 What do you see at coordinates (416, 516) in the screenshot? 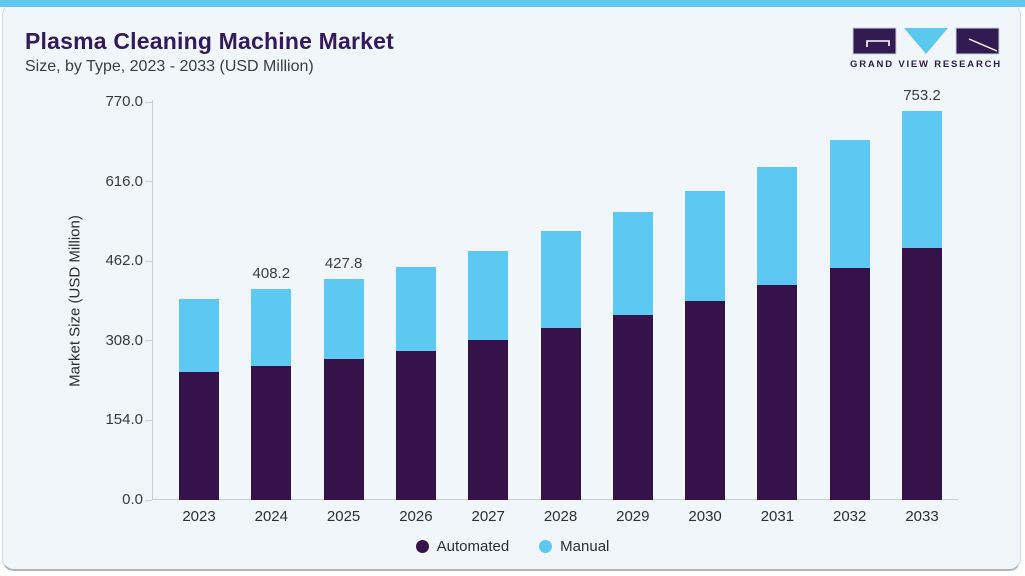
I see `x-axis-label: 2026` at bounding box center [416, 516].